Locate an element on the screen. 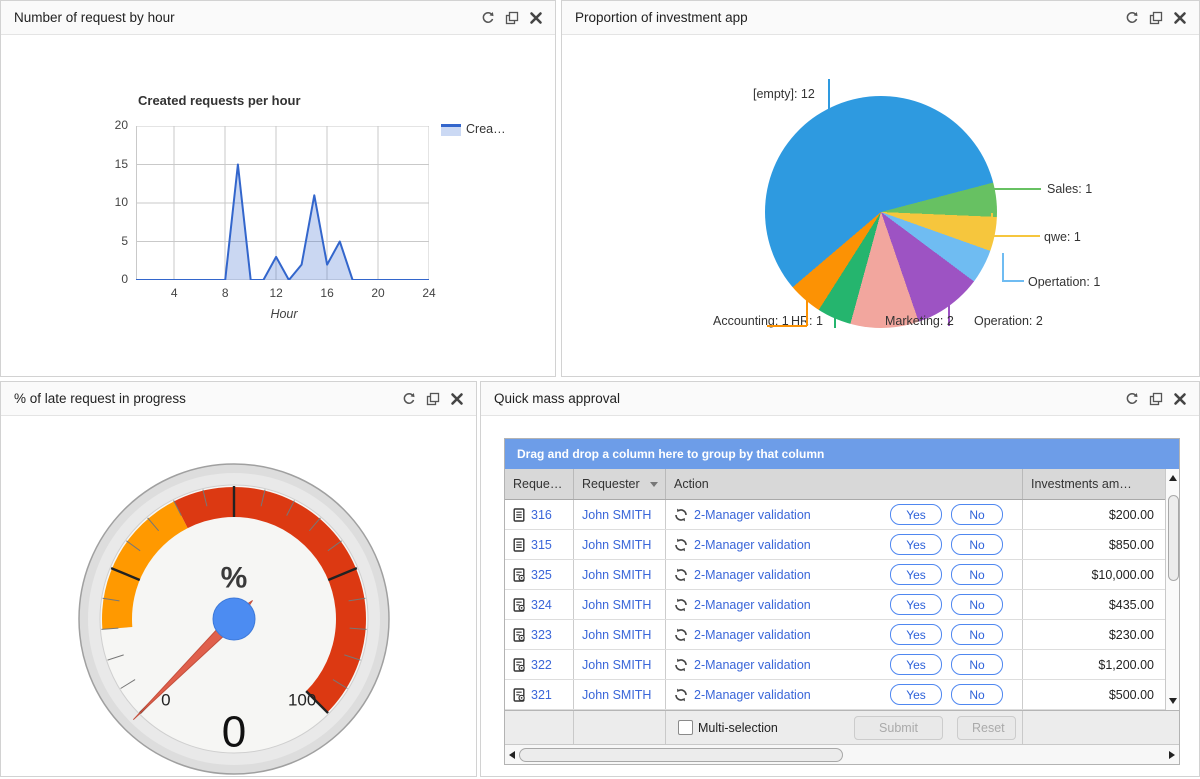  y-tick-label: 10 is located at coordinates (121, 202).